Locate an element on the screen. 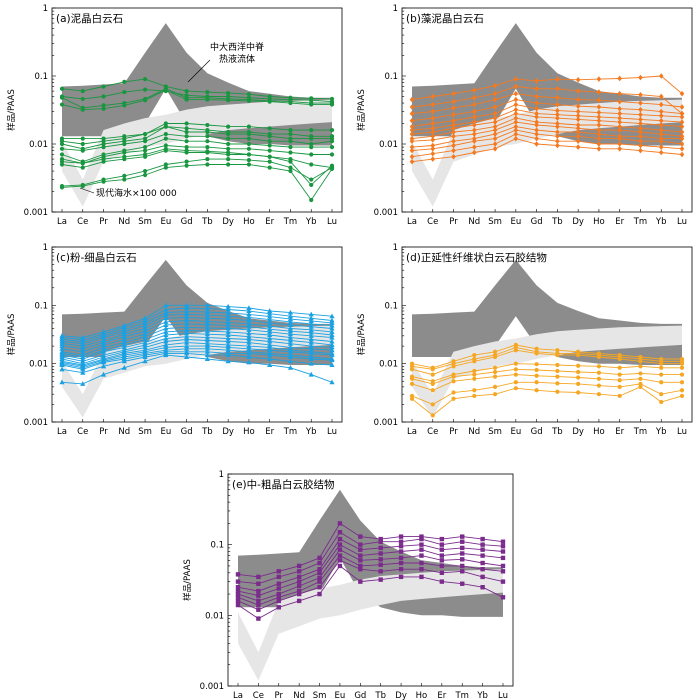 Image resolution: width=700 pixels, height=700 pixels. x-tick-label: Nd is located at coordinates (299, 695).